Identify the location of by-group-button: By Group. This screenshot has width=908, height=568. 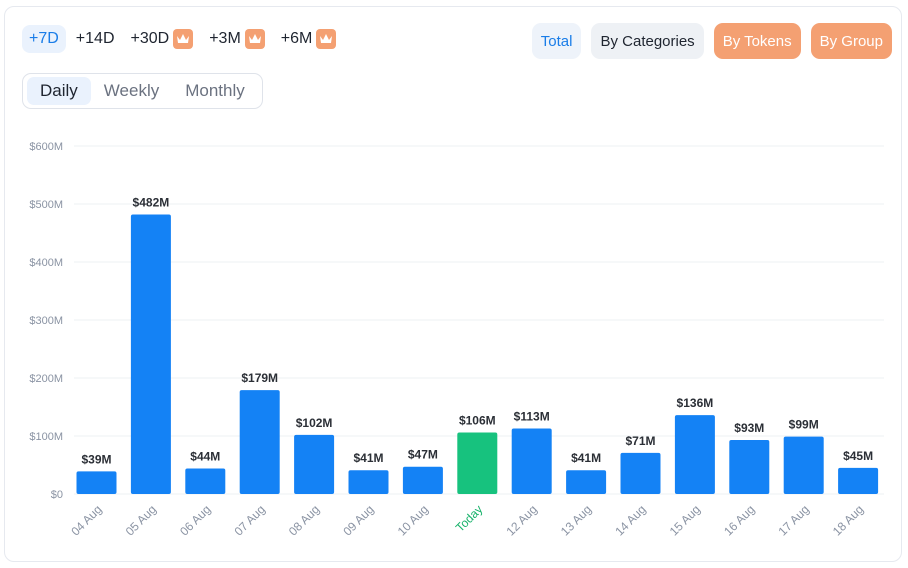
(851, 41).